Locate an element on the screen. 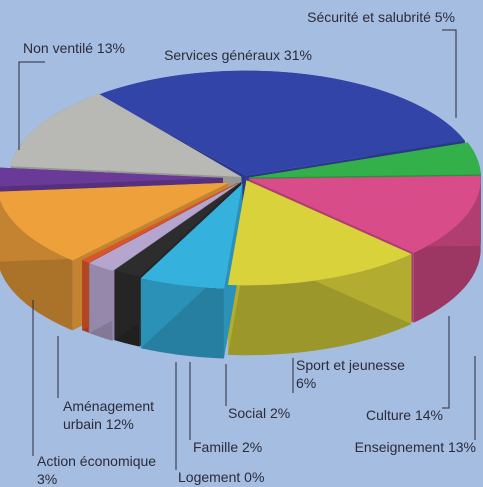  label-services: Services généraux 31% is located at coordinates (238, 55).